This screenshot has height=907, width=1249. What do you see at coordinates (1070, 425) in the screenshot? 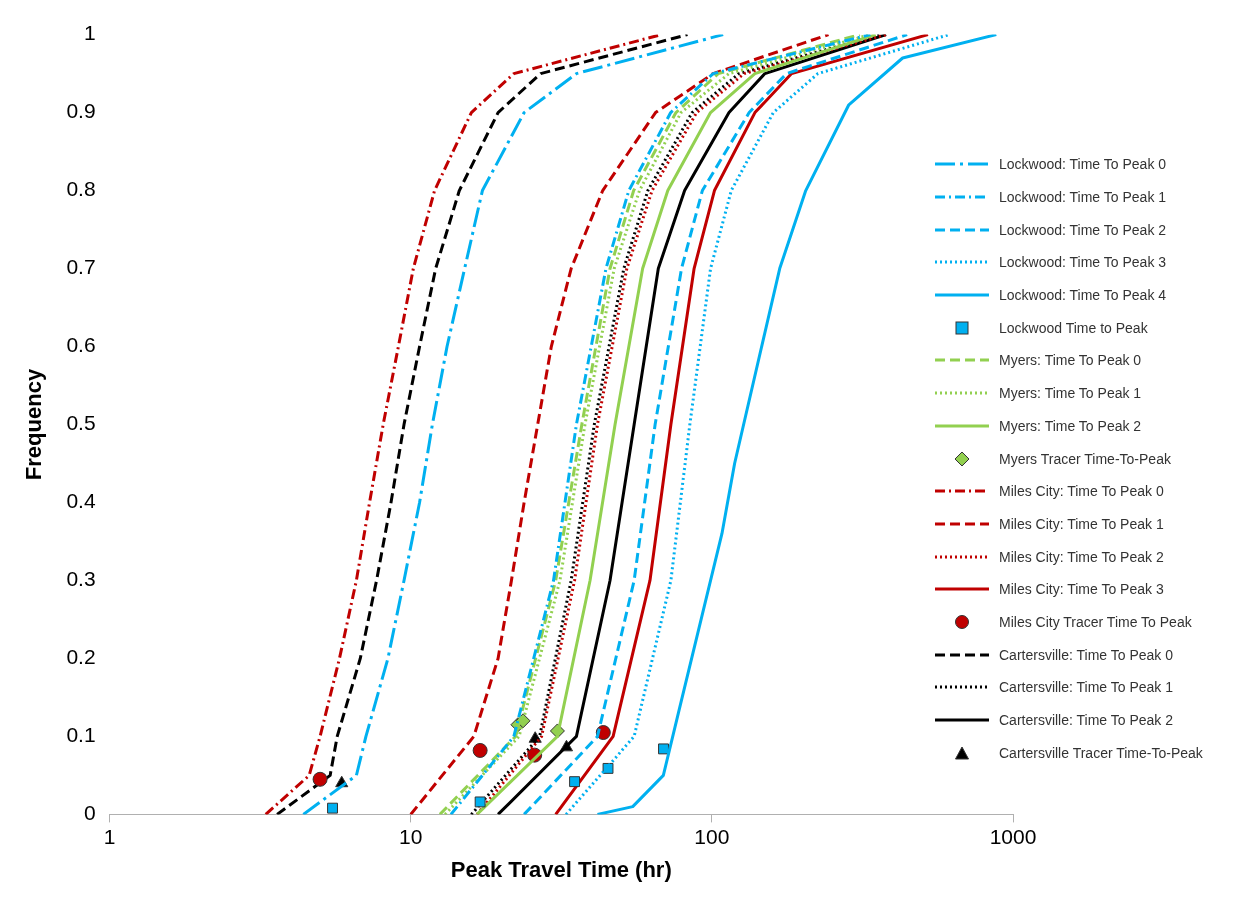
I see `legend-label: Myers: Time To Peak 2` at bounding box center [1070, 425].